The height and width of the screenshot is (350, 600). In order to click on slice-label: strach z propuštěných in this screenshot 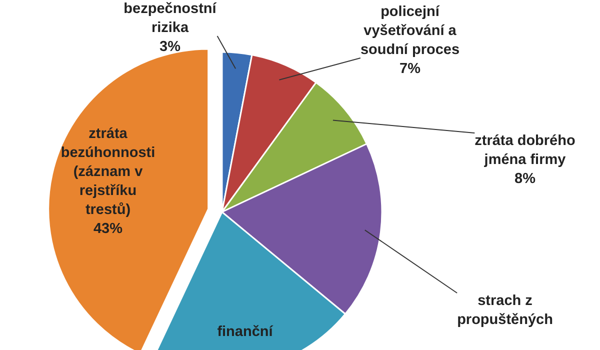, I will do `click(505, 310)`.